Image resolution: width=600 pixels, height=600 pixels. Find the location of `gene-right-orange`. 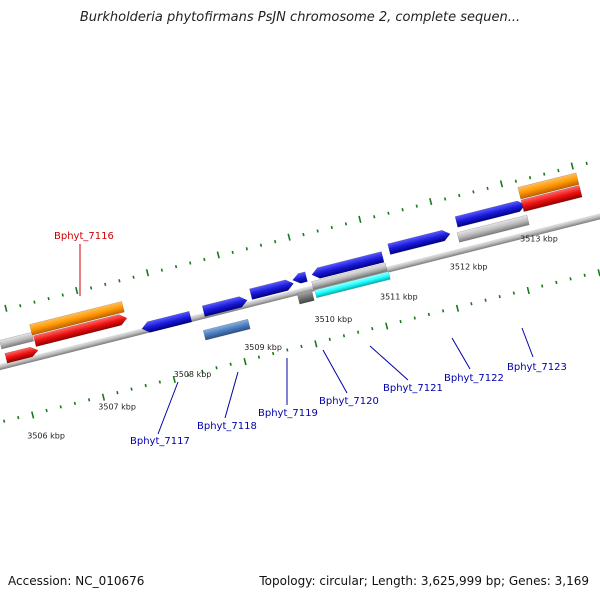

gene-right-orange is located at coordinates (548, 186).